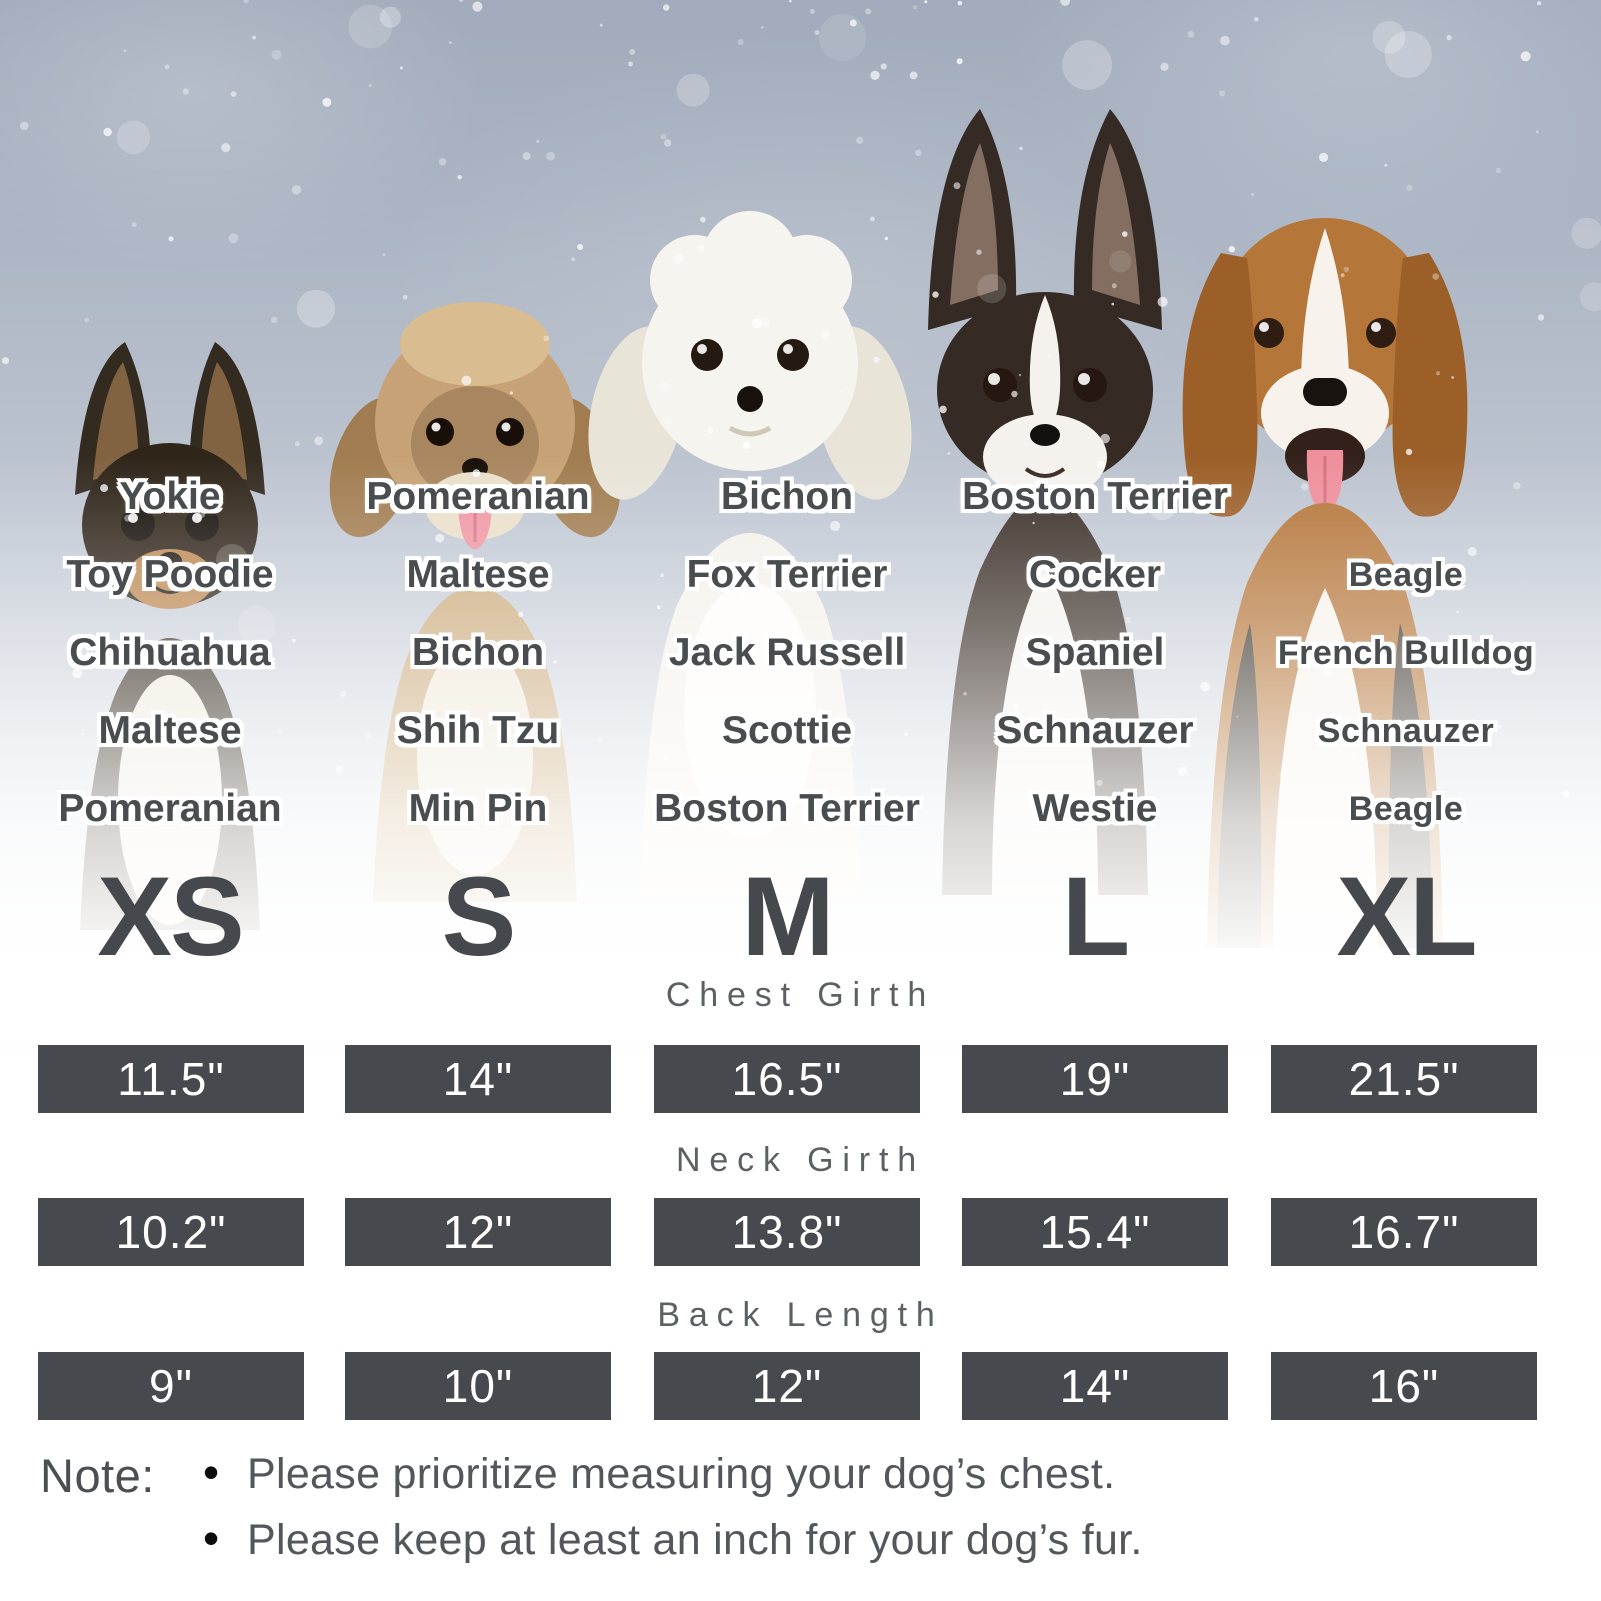 The image size is (1601, 1601). What do you see at coordinates (97, 1475) in the screenshot?
I see `note-heading: Note:` at bounding box center [97, 1475].